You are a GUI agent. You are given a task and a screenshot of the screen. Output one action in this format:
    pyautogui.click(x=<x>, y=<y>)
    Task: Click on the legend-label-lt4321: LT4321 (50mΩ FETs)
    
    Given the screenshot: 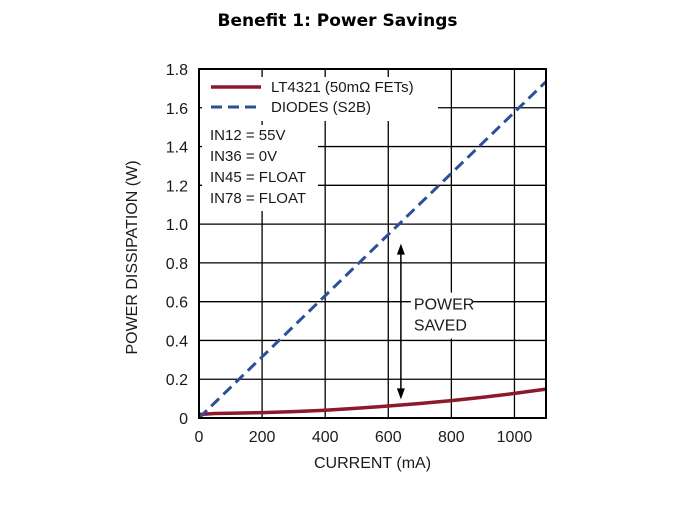 What is the action you would take?
    pyautogui.click(x=342, y=87)
    